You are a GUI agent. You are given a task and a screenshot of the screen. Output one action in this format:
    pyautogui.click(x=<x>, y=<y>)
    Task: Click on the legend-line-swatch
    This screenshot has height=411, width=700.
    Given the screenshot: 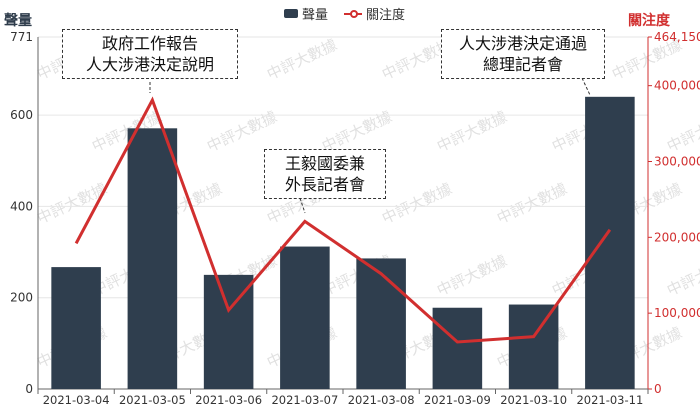 What is the action you would take?
    pyautogui.click(x=353, y=14)
    